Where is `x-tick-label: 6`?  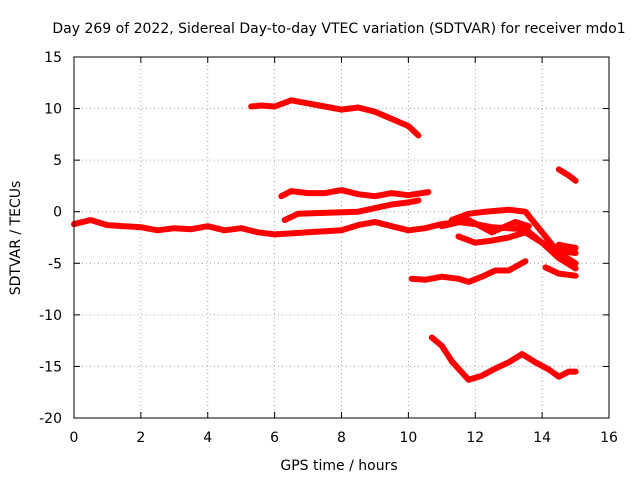
x-tick-label: 6 is located at coordinates (274, 438).